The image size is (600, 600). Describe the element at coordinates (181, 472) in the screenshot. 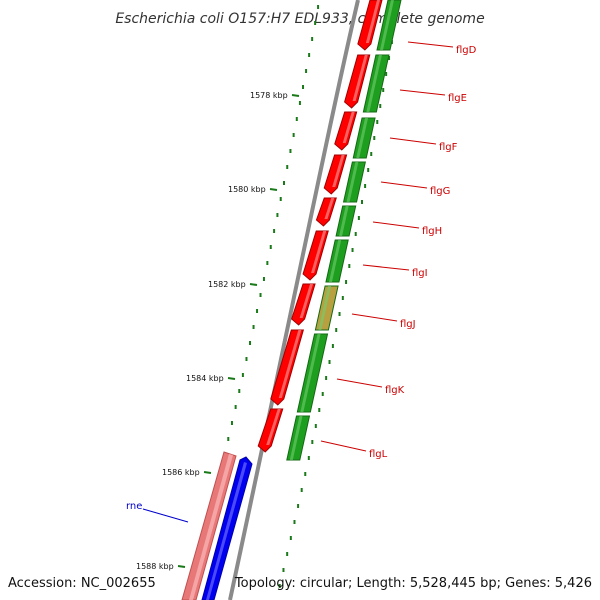

I see `tick-label: 1586 kbp` at that location.